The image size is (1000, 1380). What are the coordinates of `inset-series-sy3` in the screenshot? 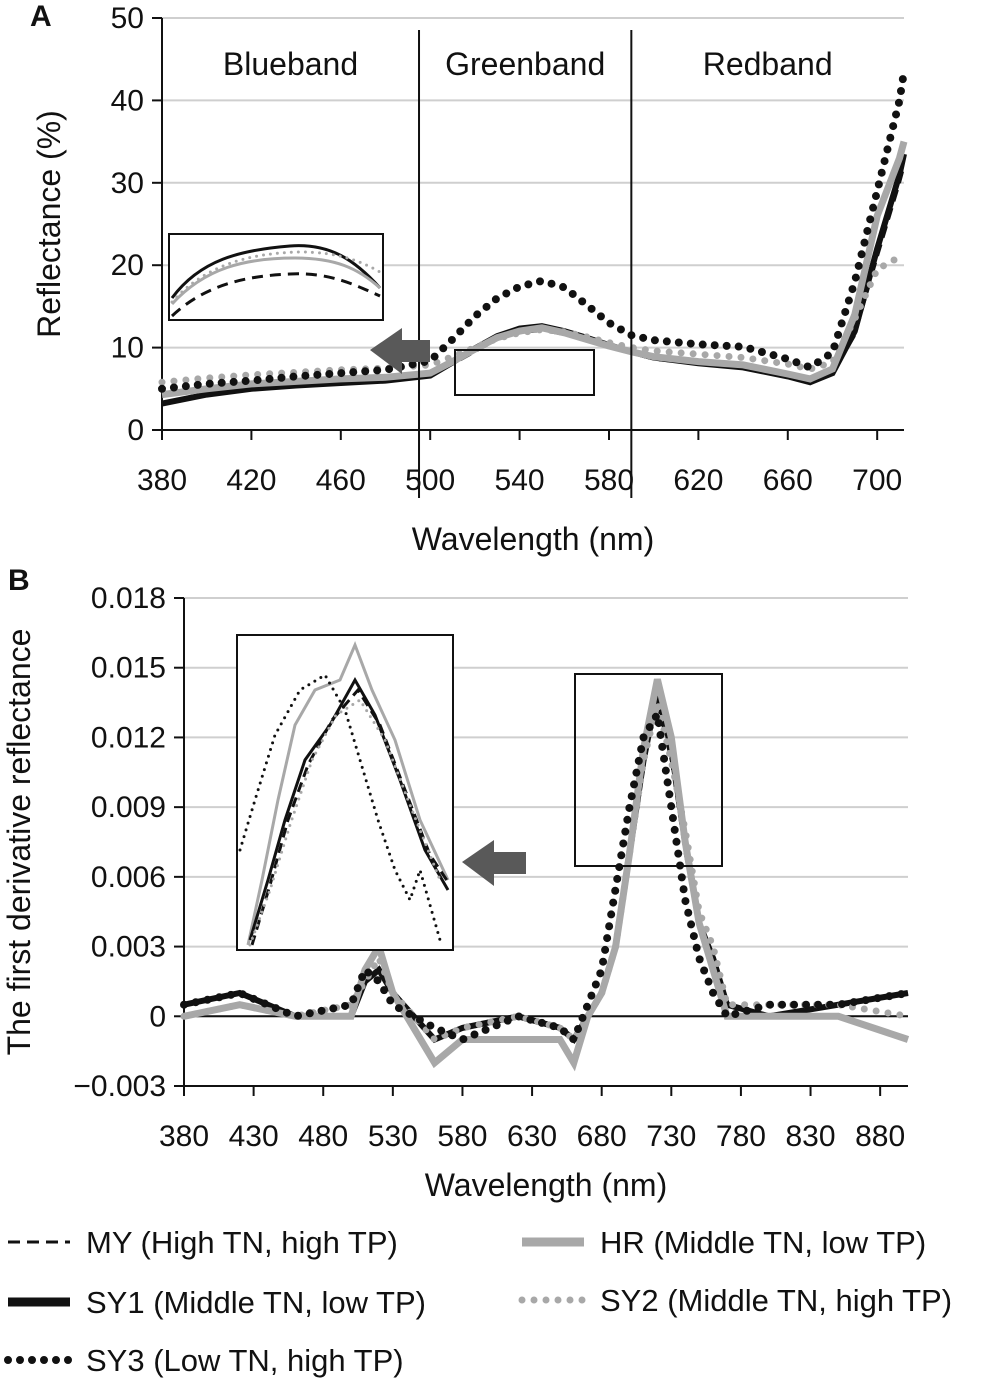 It's located at (340, 807).